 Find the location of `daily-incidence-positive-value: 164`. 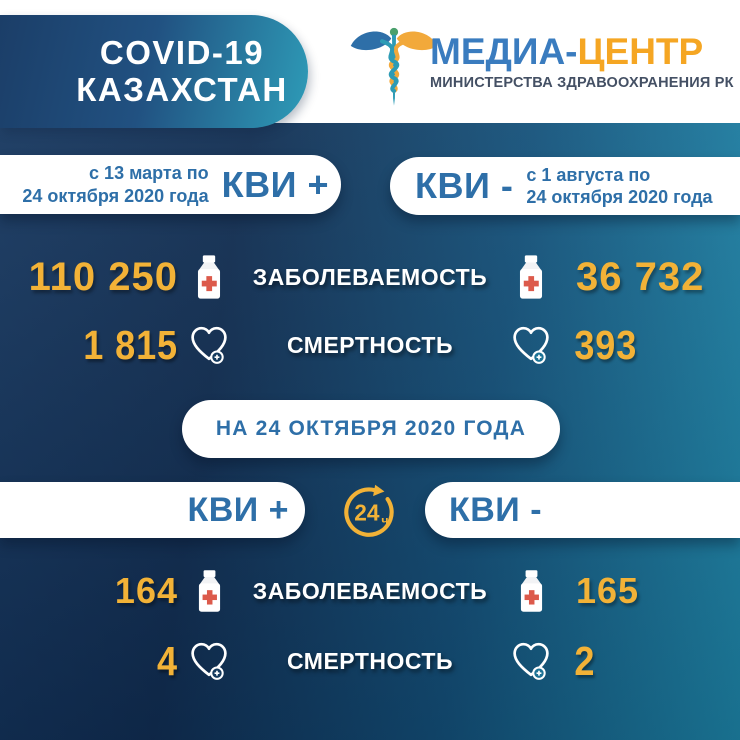

daily-incidence-positive-value: 164 is located at coordinates (146, 590).